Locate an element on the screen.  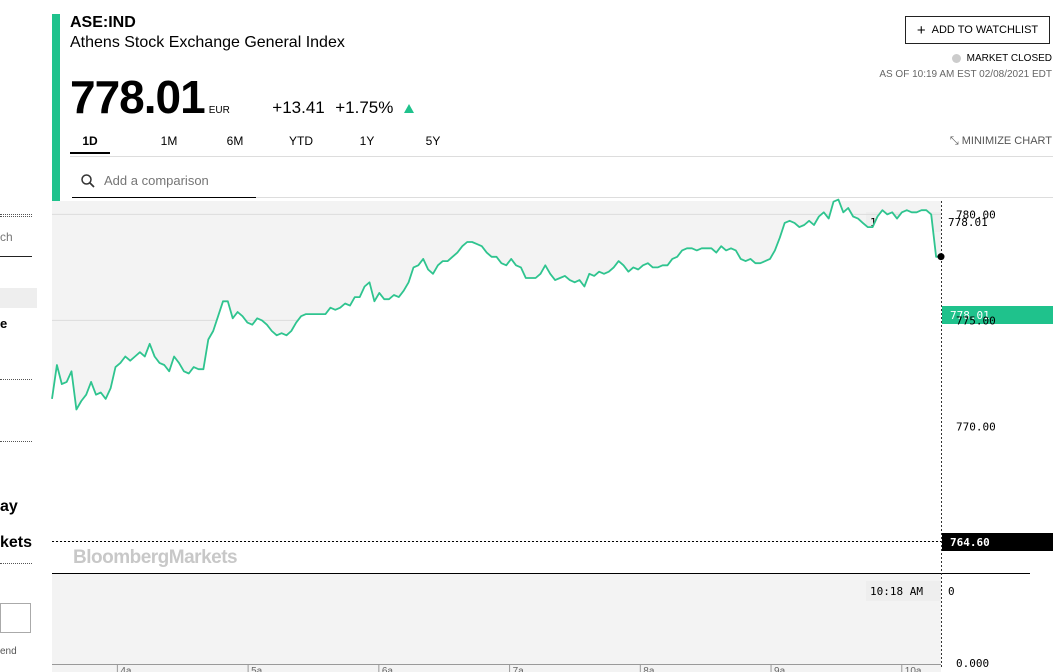
x-tick-label: 4a is located at coordinates (126, 669).